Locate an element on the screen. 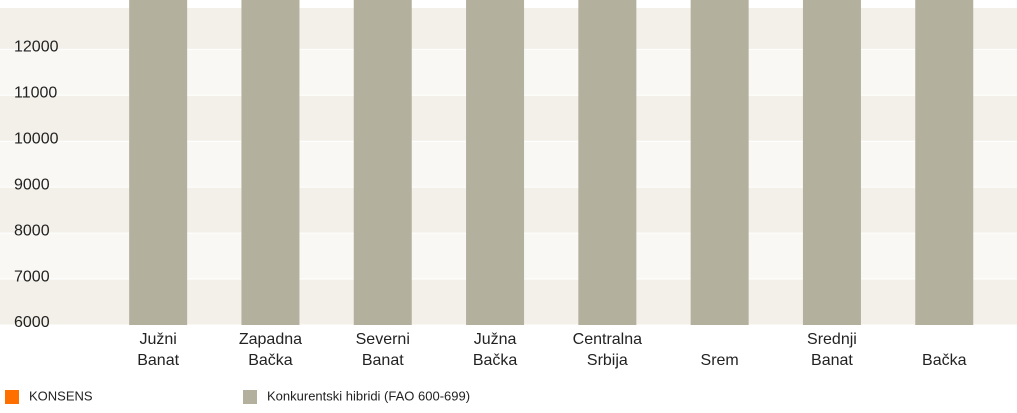 This screenshot has width=1017, height=413. x-tick-label: Srem is located at coordinates (720, 360).